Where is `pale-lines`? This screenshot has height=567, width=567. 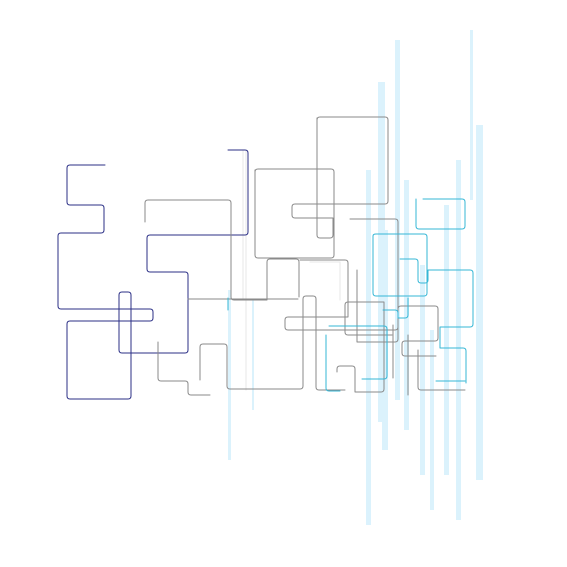 pale-lines is located at coordinates (291, 270).